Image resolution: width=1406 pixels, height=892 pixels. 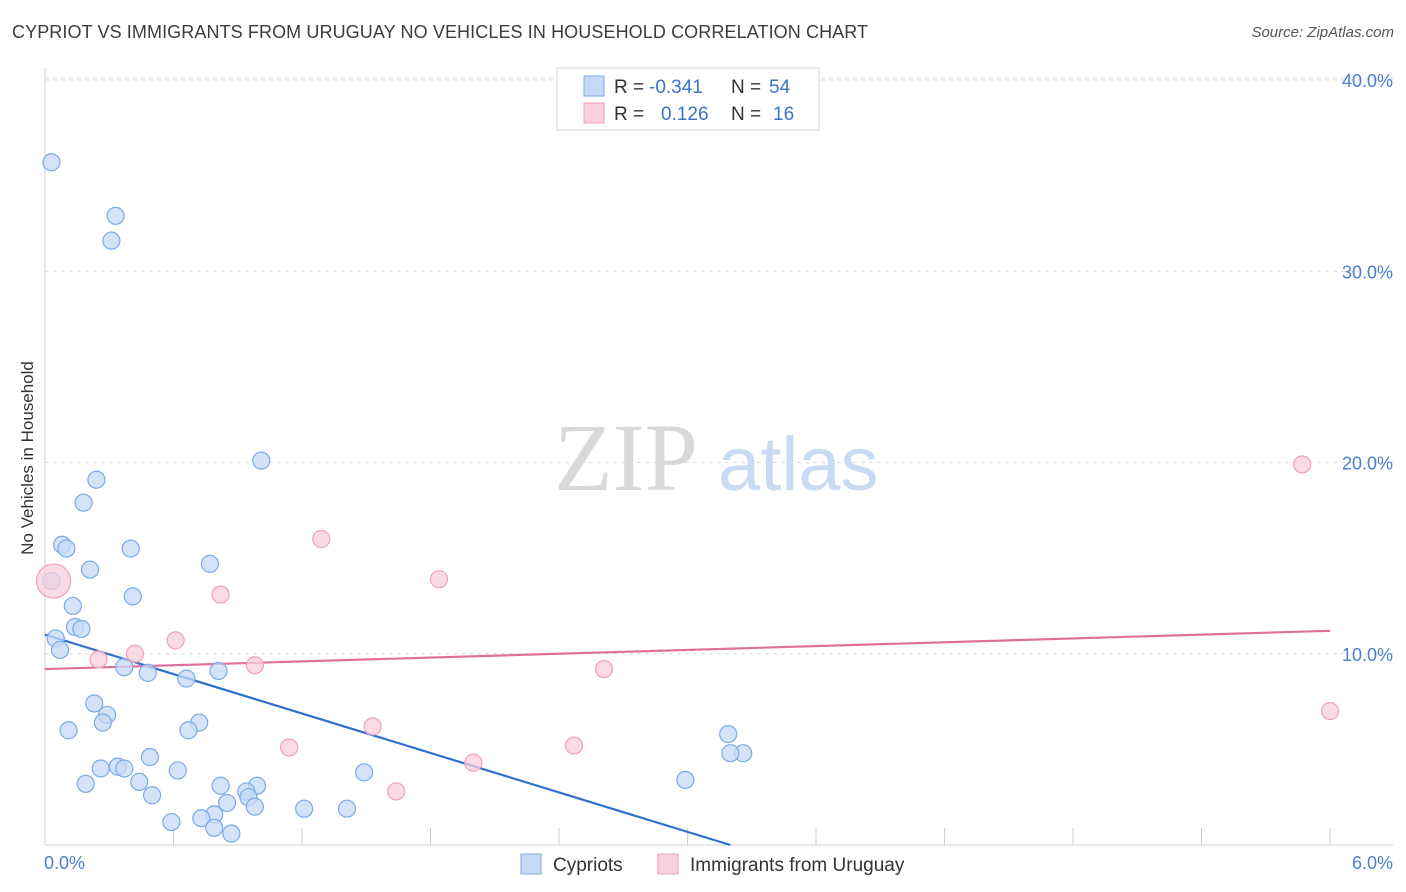 What do you see at coordinates (687, 650) in the screenshot?
I see `trend-line-uruguay` at bounding box center [687, 650].